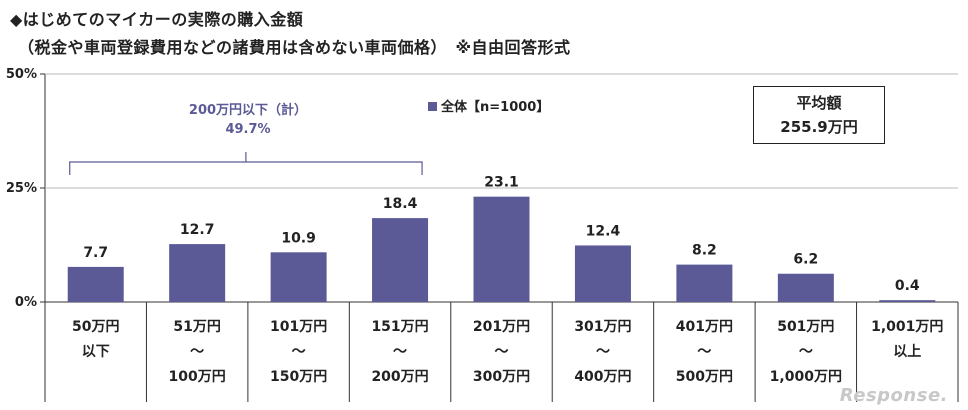 This screenshot has height=410, width=968. Describe the element at coordinates (21, 188) in the screenshot. I see `y-tick-label: 25%` at that location.